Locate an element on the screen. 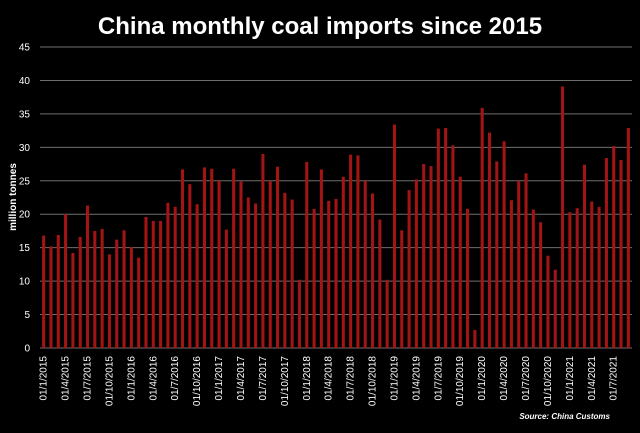 Image resolution: width=640 pixels, height=433 pixels. x-tick-label: 01/1/2020 is located at coordinates (482, 378).